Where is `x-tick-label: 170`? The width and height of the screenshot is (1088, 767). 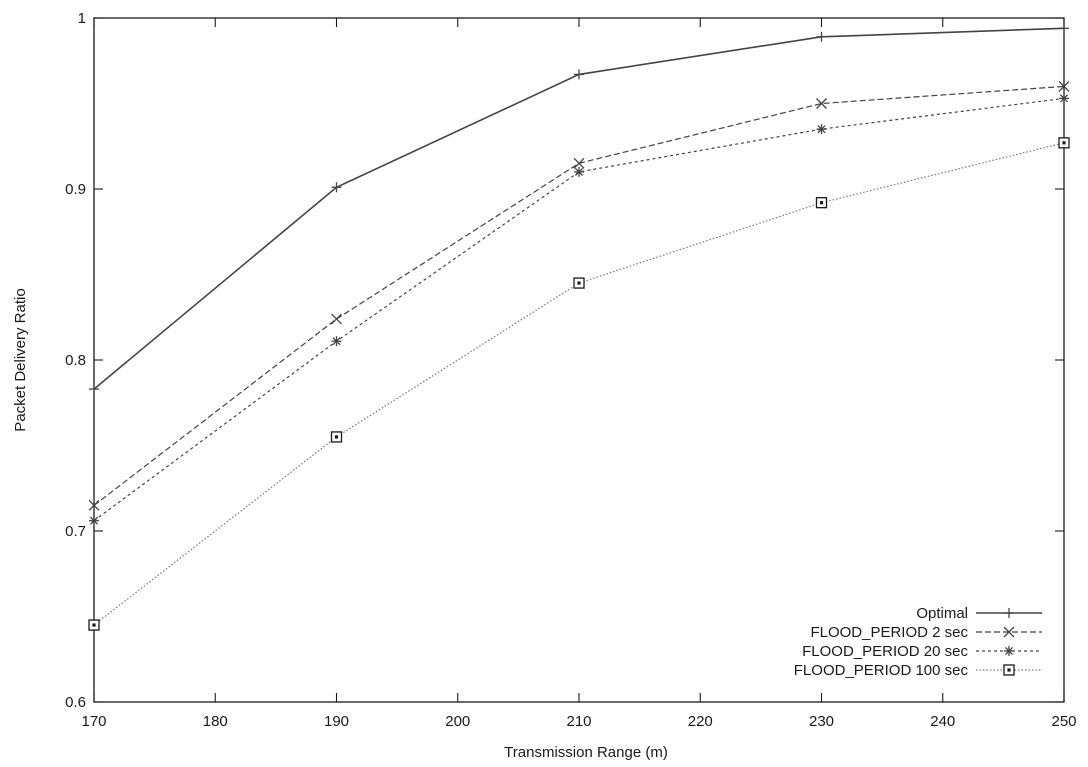
x-tick-label: 170 is located at coordinates (93, 721).